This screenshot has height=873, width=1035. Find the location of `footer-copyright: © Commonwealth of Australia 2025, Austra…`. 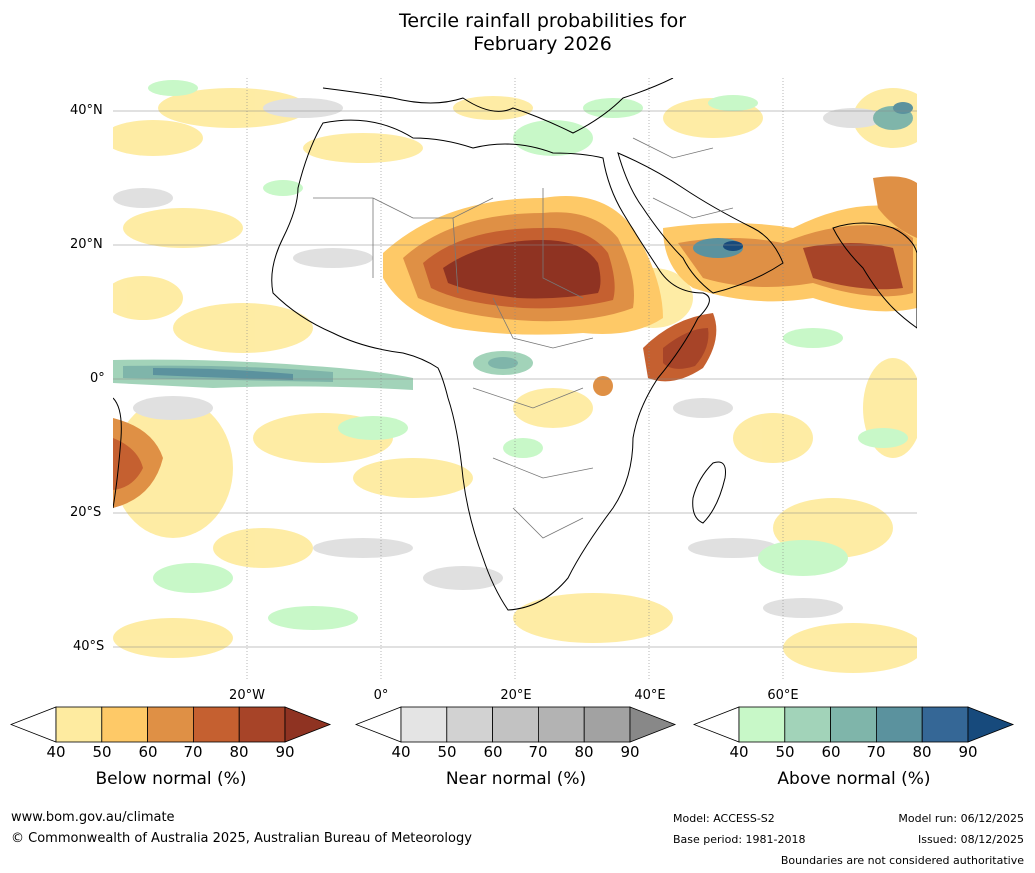

footer-copyright: © Commonwealth of Australia 2025, Austra… is located at coordinates (241, 838).